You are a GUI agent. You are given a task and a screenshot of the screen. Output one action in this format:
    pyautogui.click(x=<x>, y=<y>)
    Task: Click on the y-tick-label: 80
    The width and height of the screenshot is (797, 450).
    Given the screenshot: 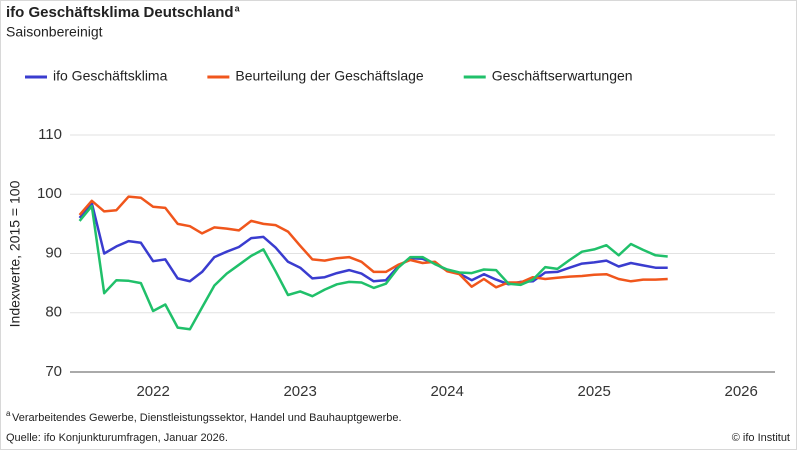 What is the action you would take?
    pyautogui.click(x=53, y=312)
    